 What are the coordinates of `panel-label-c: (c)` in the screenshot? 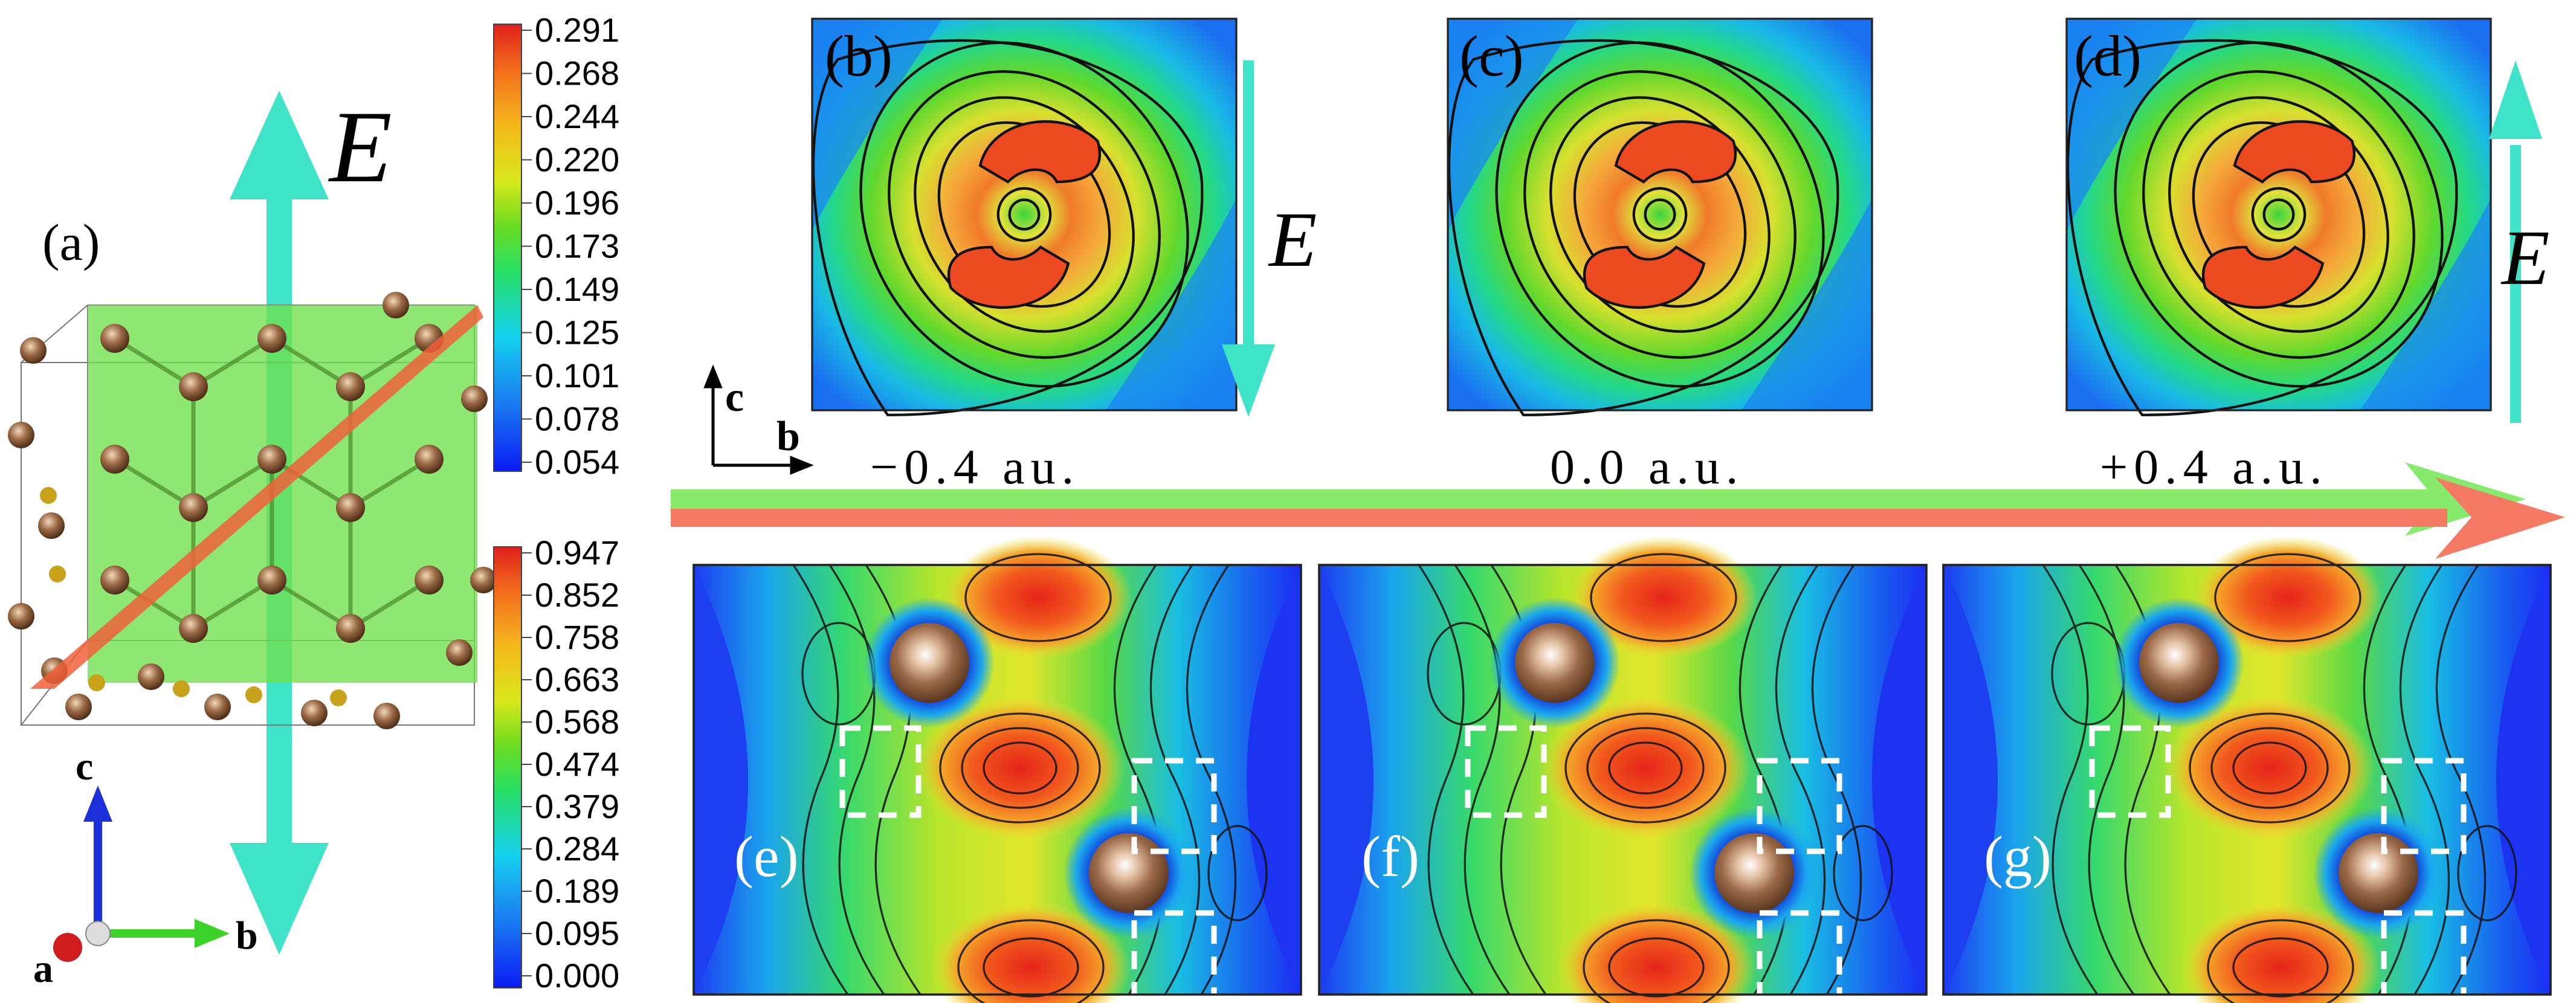 It's located at (1491, 56).